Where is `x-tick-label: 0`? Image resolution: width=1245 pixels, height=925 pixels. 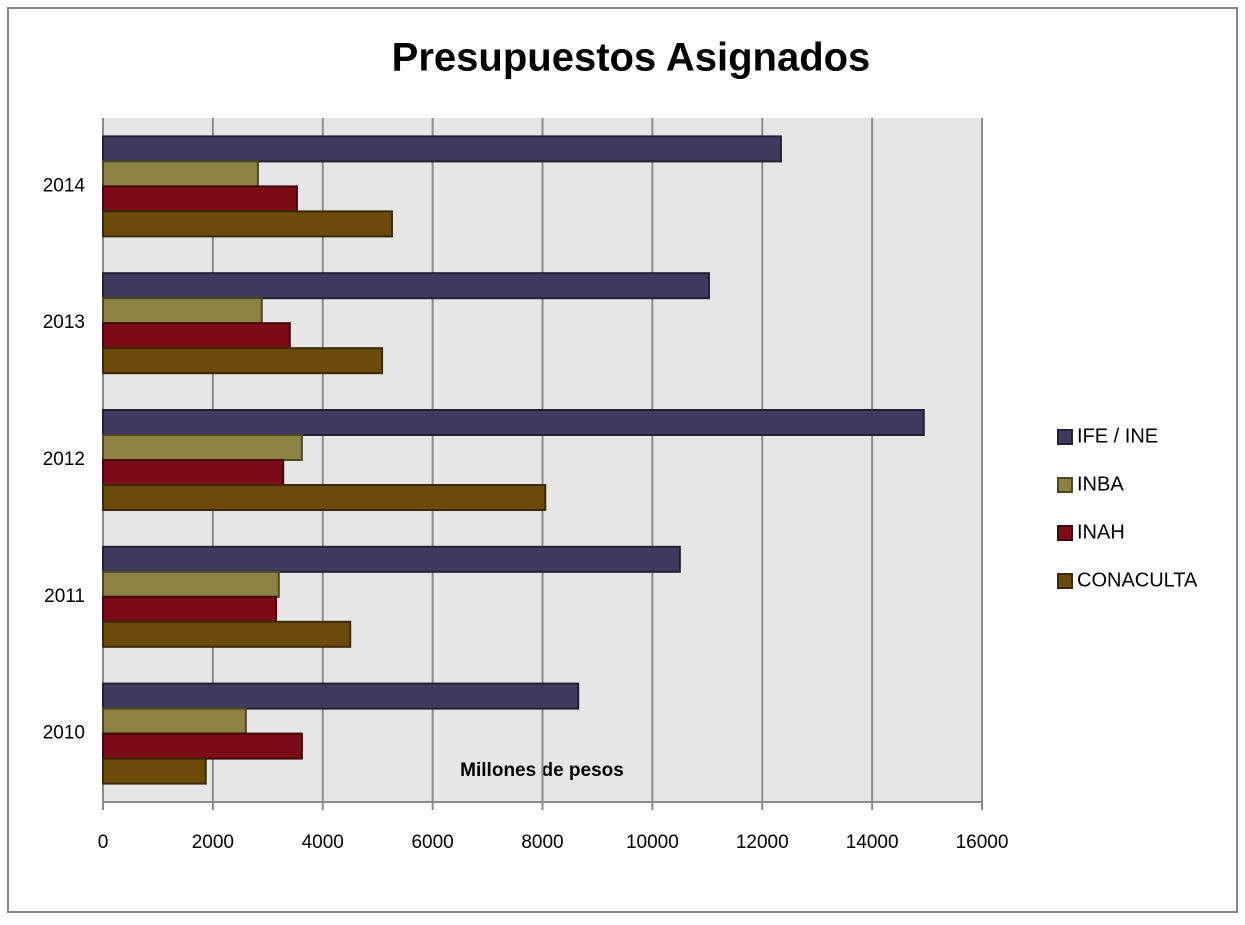 x-tick-label: 0 is located at coordinates (103, 842).